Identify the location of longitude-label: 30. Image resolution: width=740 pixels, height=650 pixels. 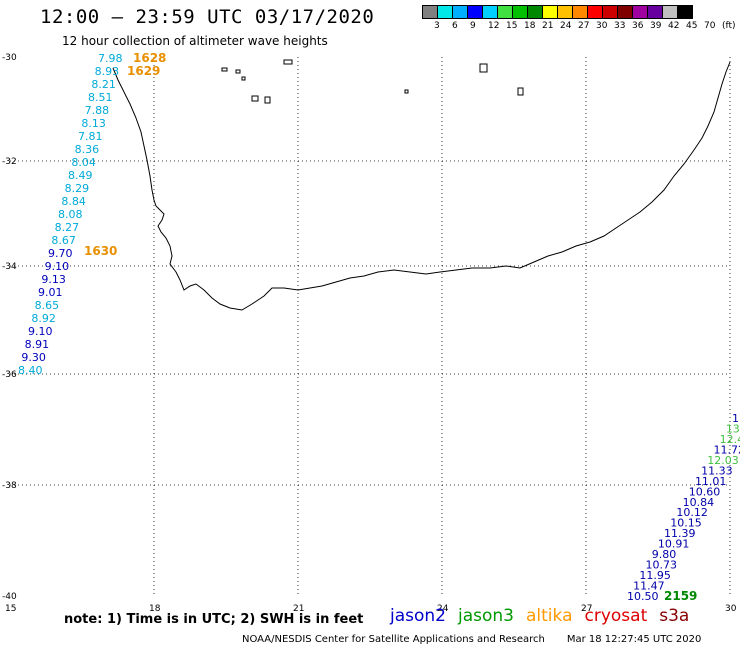
(731, 609).